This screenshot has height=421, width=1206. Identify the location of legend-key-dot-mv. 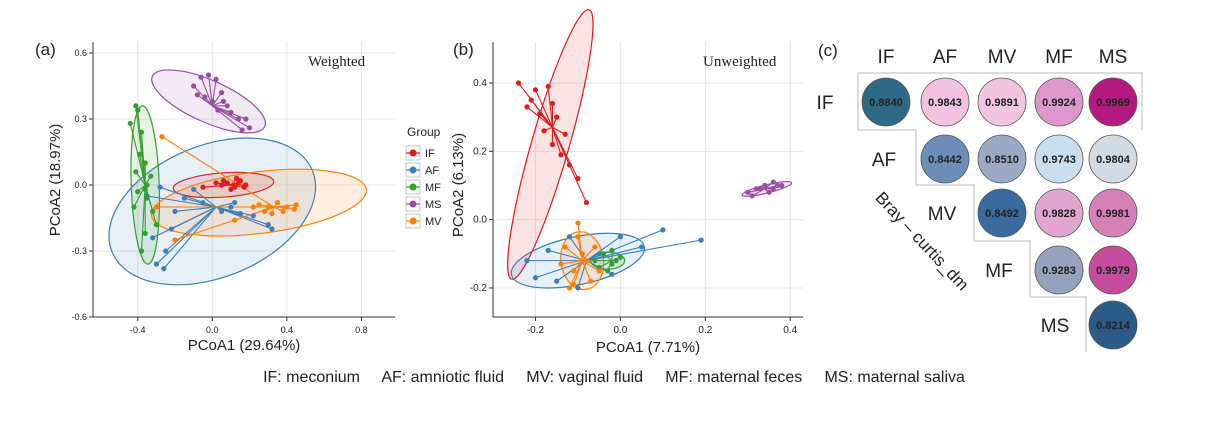
(413, 221).